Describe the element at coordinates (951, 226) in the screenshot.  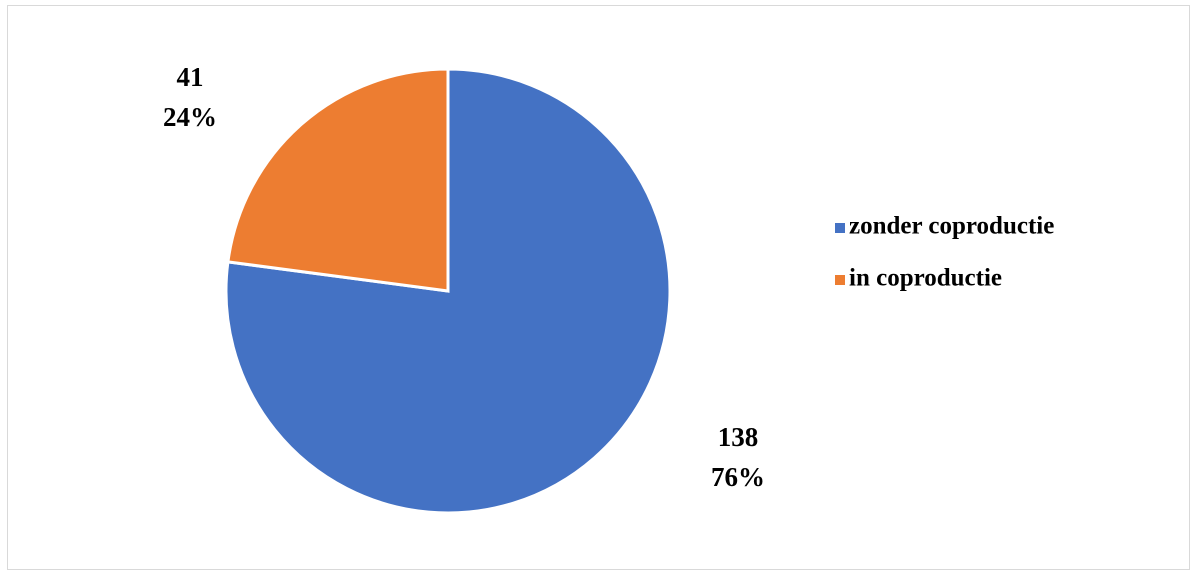
I see `legend-label: zonder coproductie` at that location.